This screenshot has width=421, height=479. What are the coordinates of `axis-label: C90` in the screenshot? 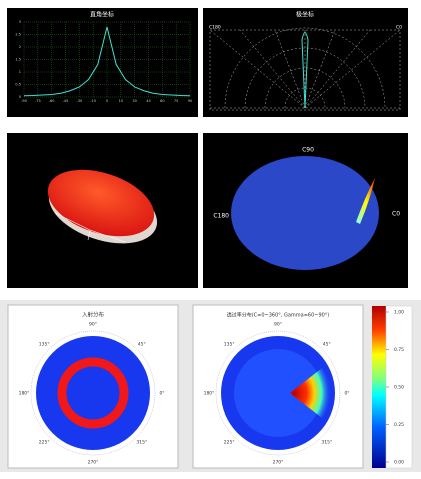 It's located at (308, 150).